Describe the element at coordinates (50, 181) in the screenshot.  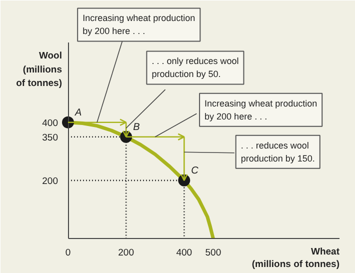
I see `y-tick-label: 200` at that location.